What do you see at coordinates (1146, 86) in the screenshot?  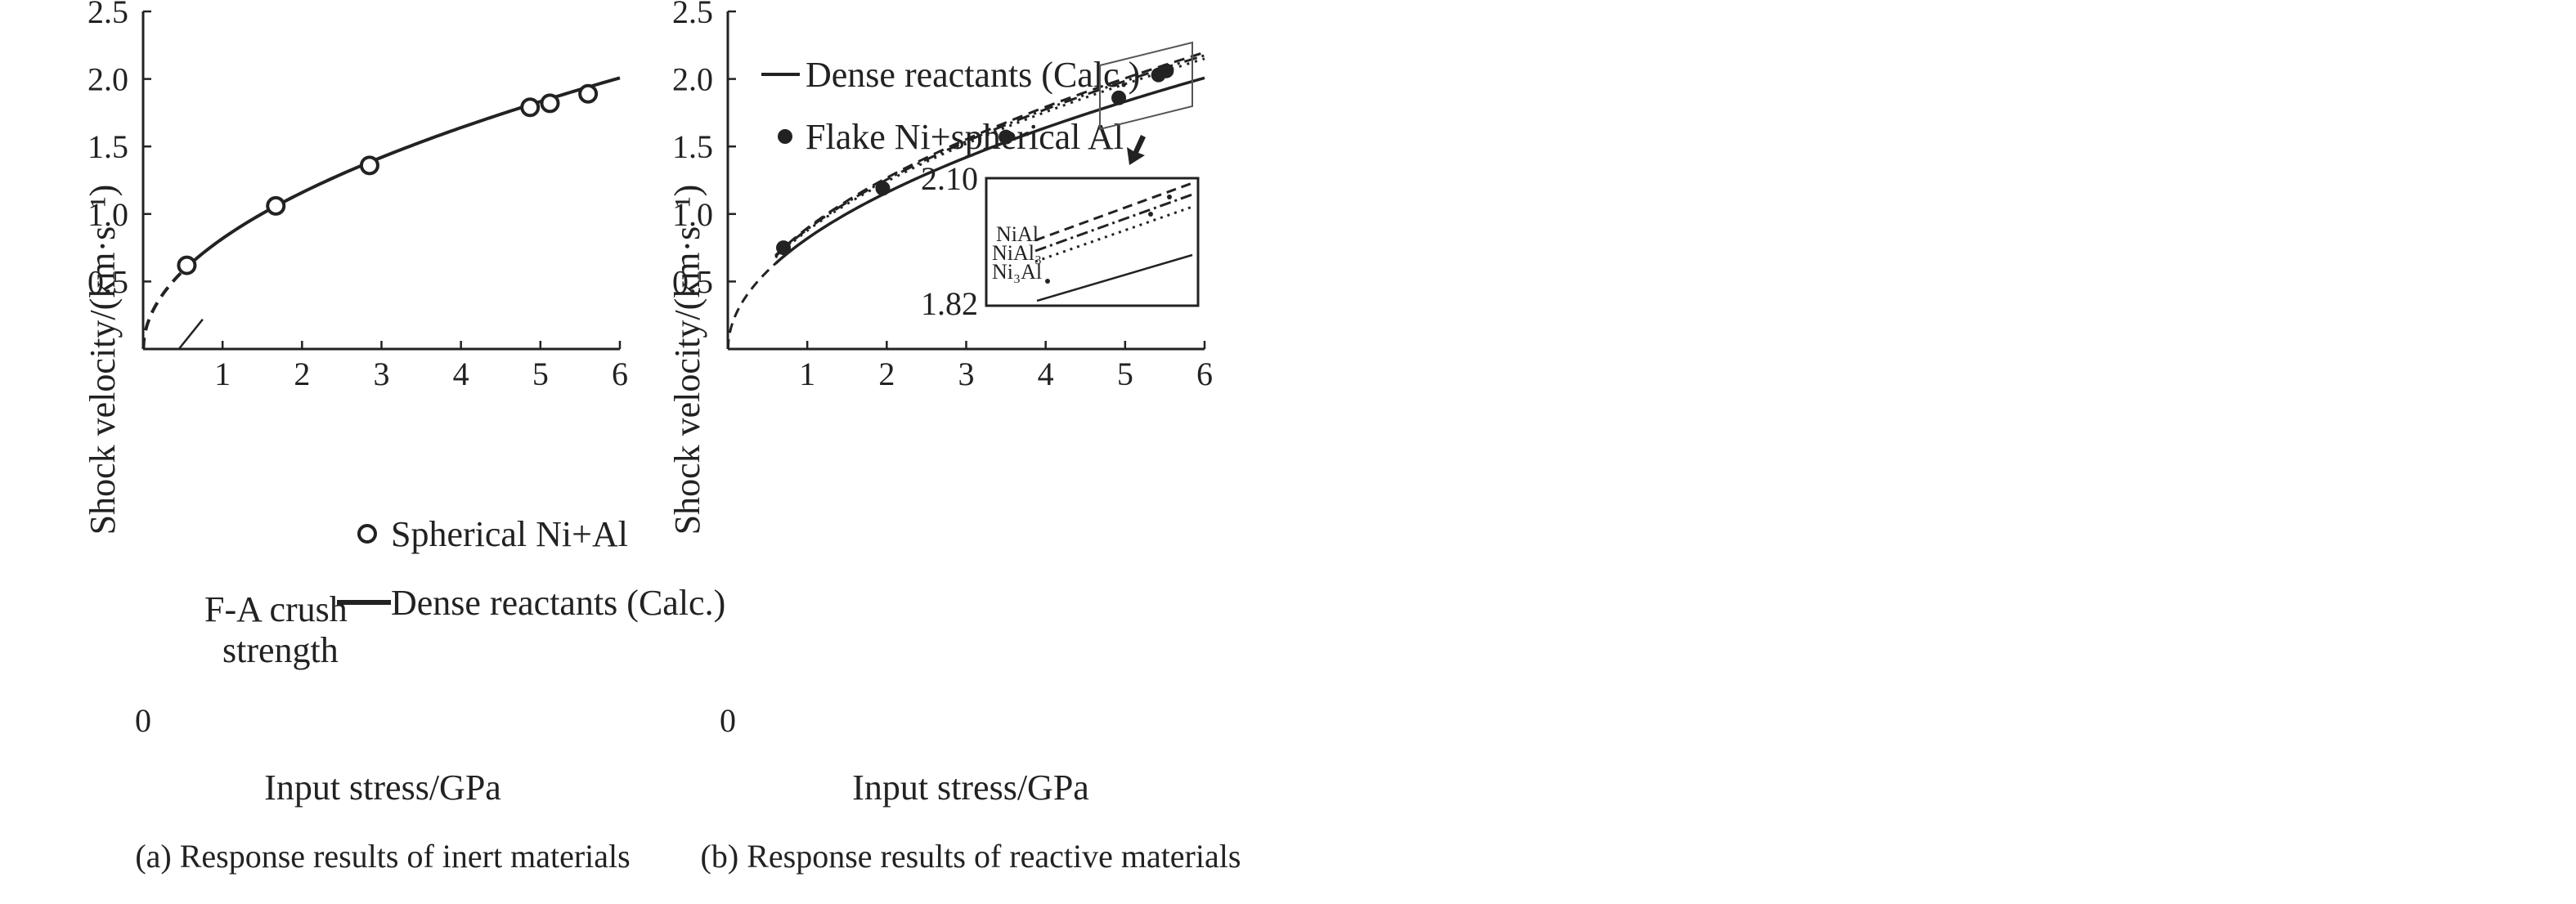 I see `panel-b-zoom-box` at bounding box center [1146, 86].